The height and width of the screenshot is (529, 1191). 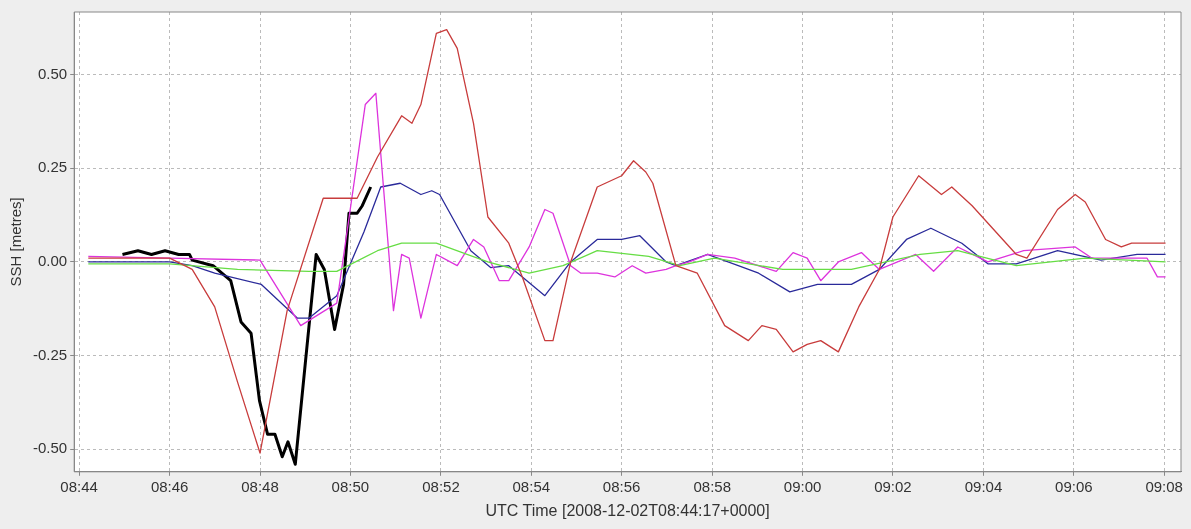 What do you see at coordinates (983, 486) in the screenshot?
I see `x-tick-label: 09:04` at bounding box center [983, 486].